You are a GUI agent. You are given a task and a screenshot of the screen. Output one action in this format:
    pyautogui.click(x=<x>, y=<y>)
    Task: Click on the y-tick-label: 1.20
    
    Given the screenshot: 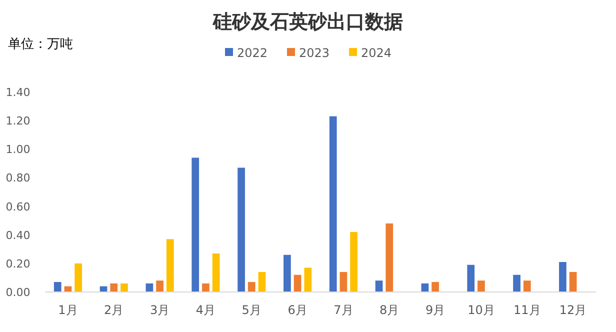 What is the action you would take?
    pyautogui.click(x=18, y=121)
    